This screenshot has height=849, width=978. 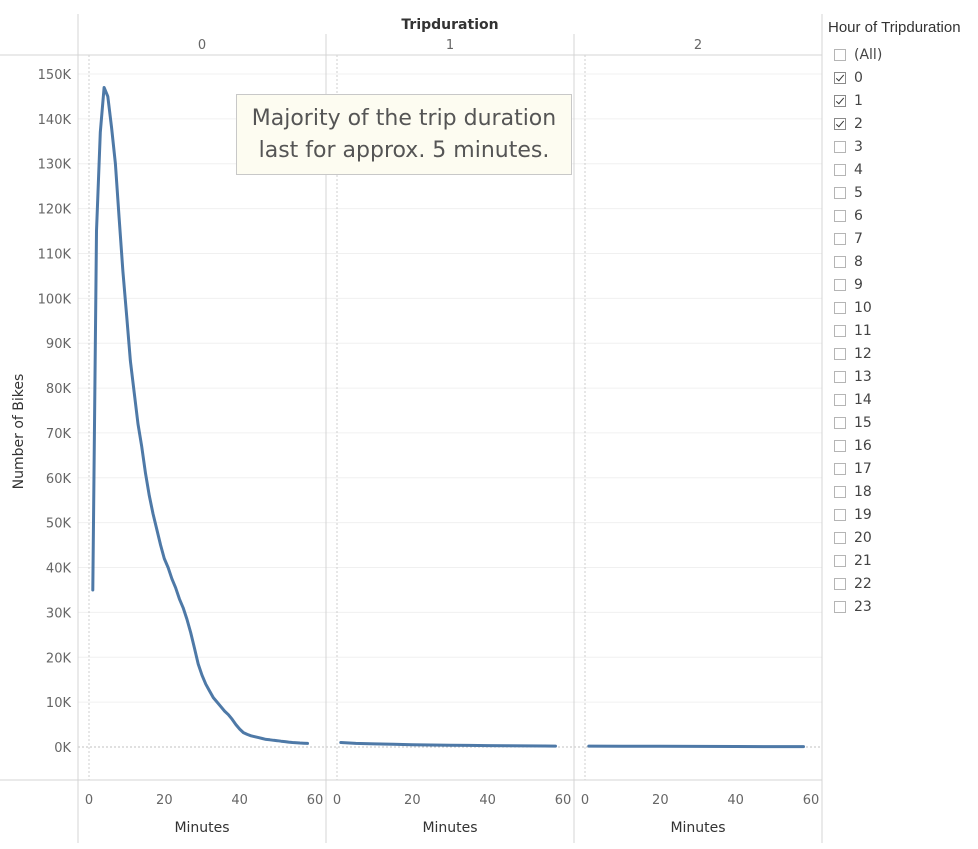 I want to click on legend-item-label: 19, so click(x=863, y=514).